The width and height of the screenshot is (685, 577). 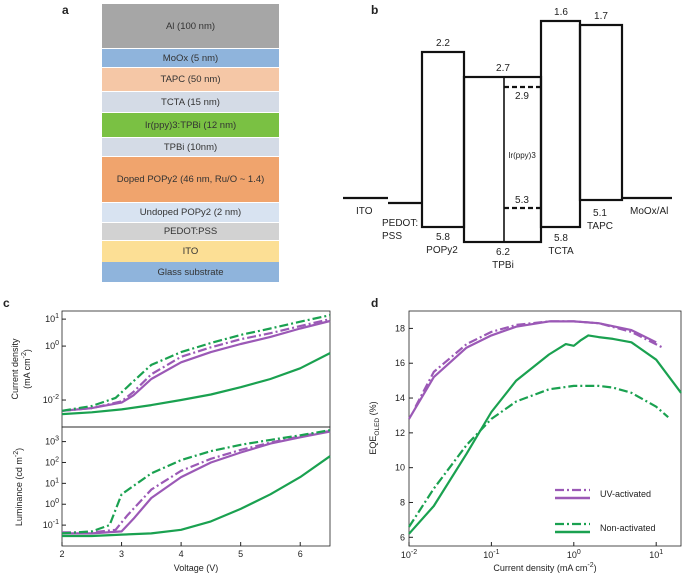 What do you see at coordinates (374, 427) in the screenshot?
I see `y-axis-label: EQEOLED (%)` at bounding box center [374, 427].